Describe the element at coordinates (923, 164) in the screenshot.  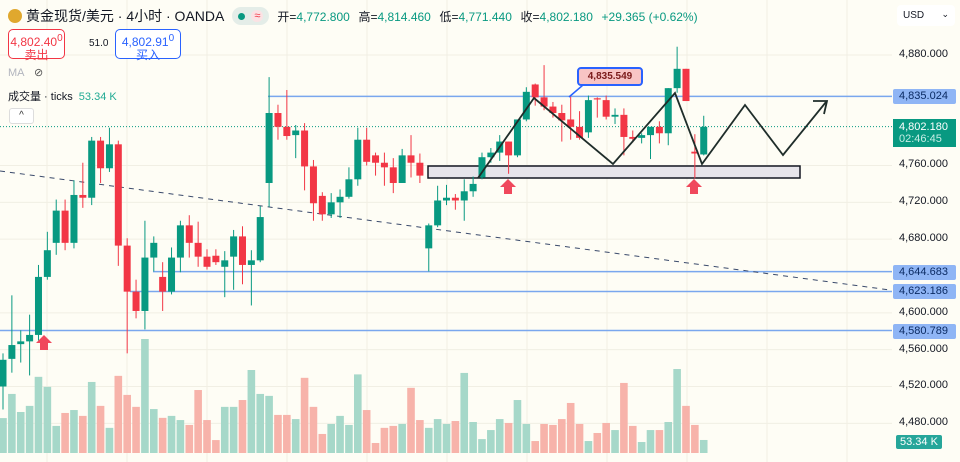
I see `price-tick-label: 4,760.000` at that location.